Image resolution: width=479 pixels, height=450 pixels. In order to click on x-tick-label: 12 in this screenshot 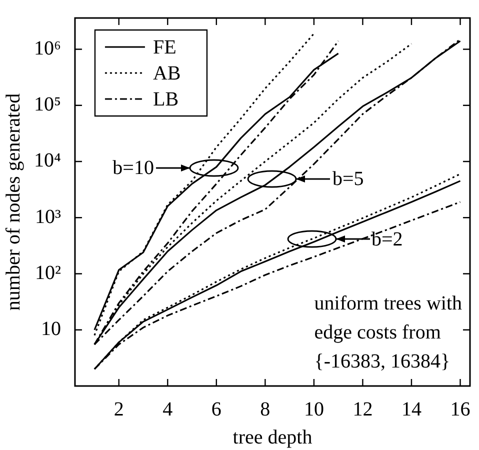, I will do `click(362, 409)`.